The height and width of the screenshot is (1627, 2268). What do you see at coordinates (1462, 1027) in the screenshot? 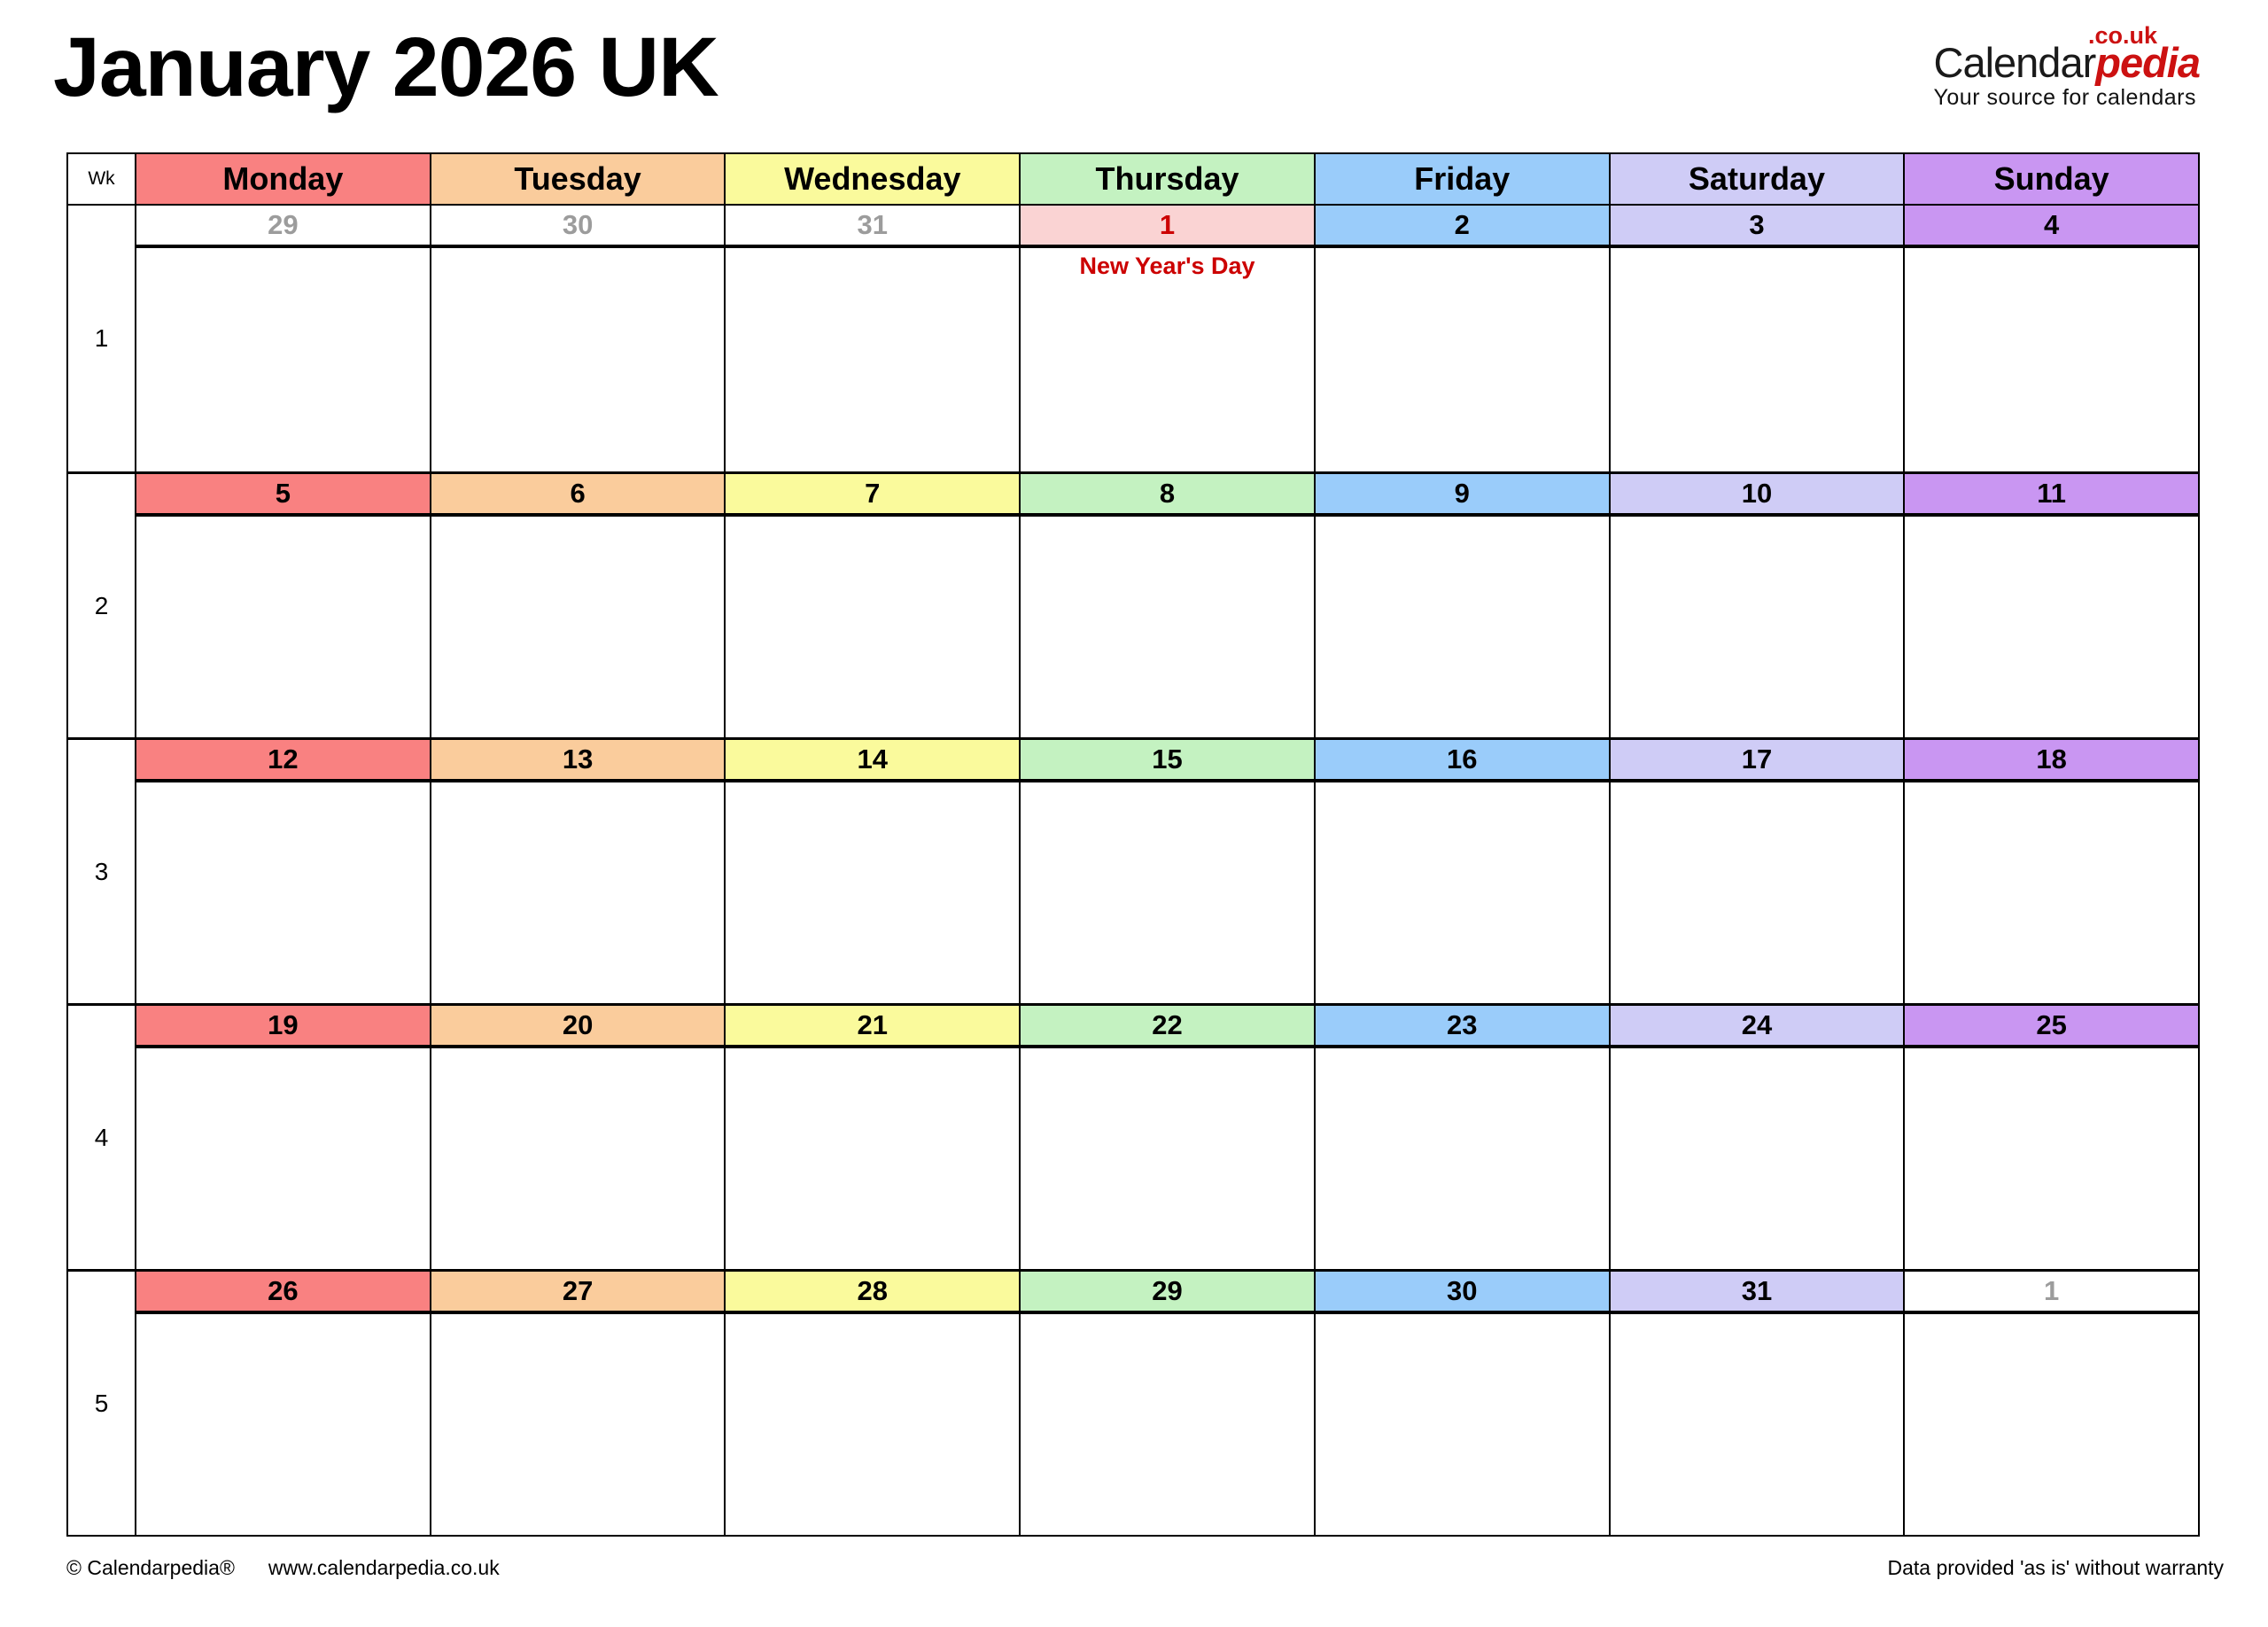
I see `date-number: 23` at bounding box center [1462, 1027].